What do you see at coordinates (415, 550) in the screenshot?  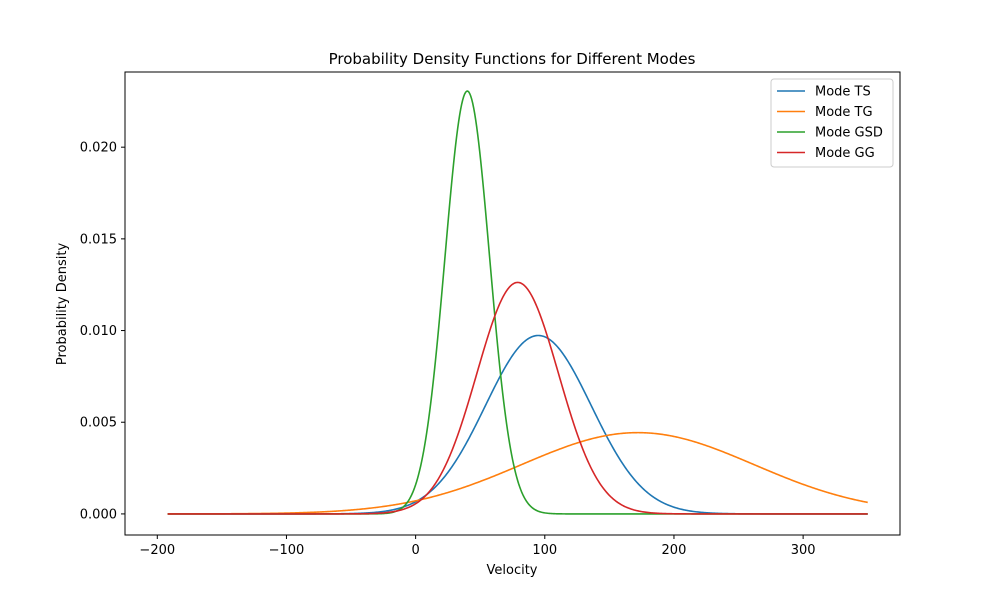 I see `x-tick-label: 0` at bounding box center [415, 550].